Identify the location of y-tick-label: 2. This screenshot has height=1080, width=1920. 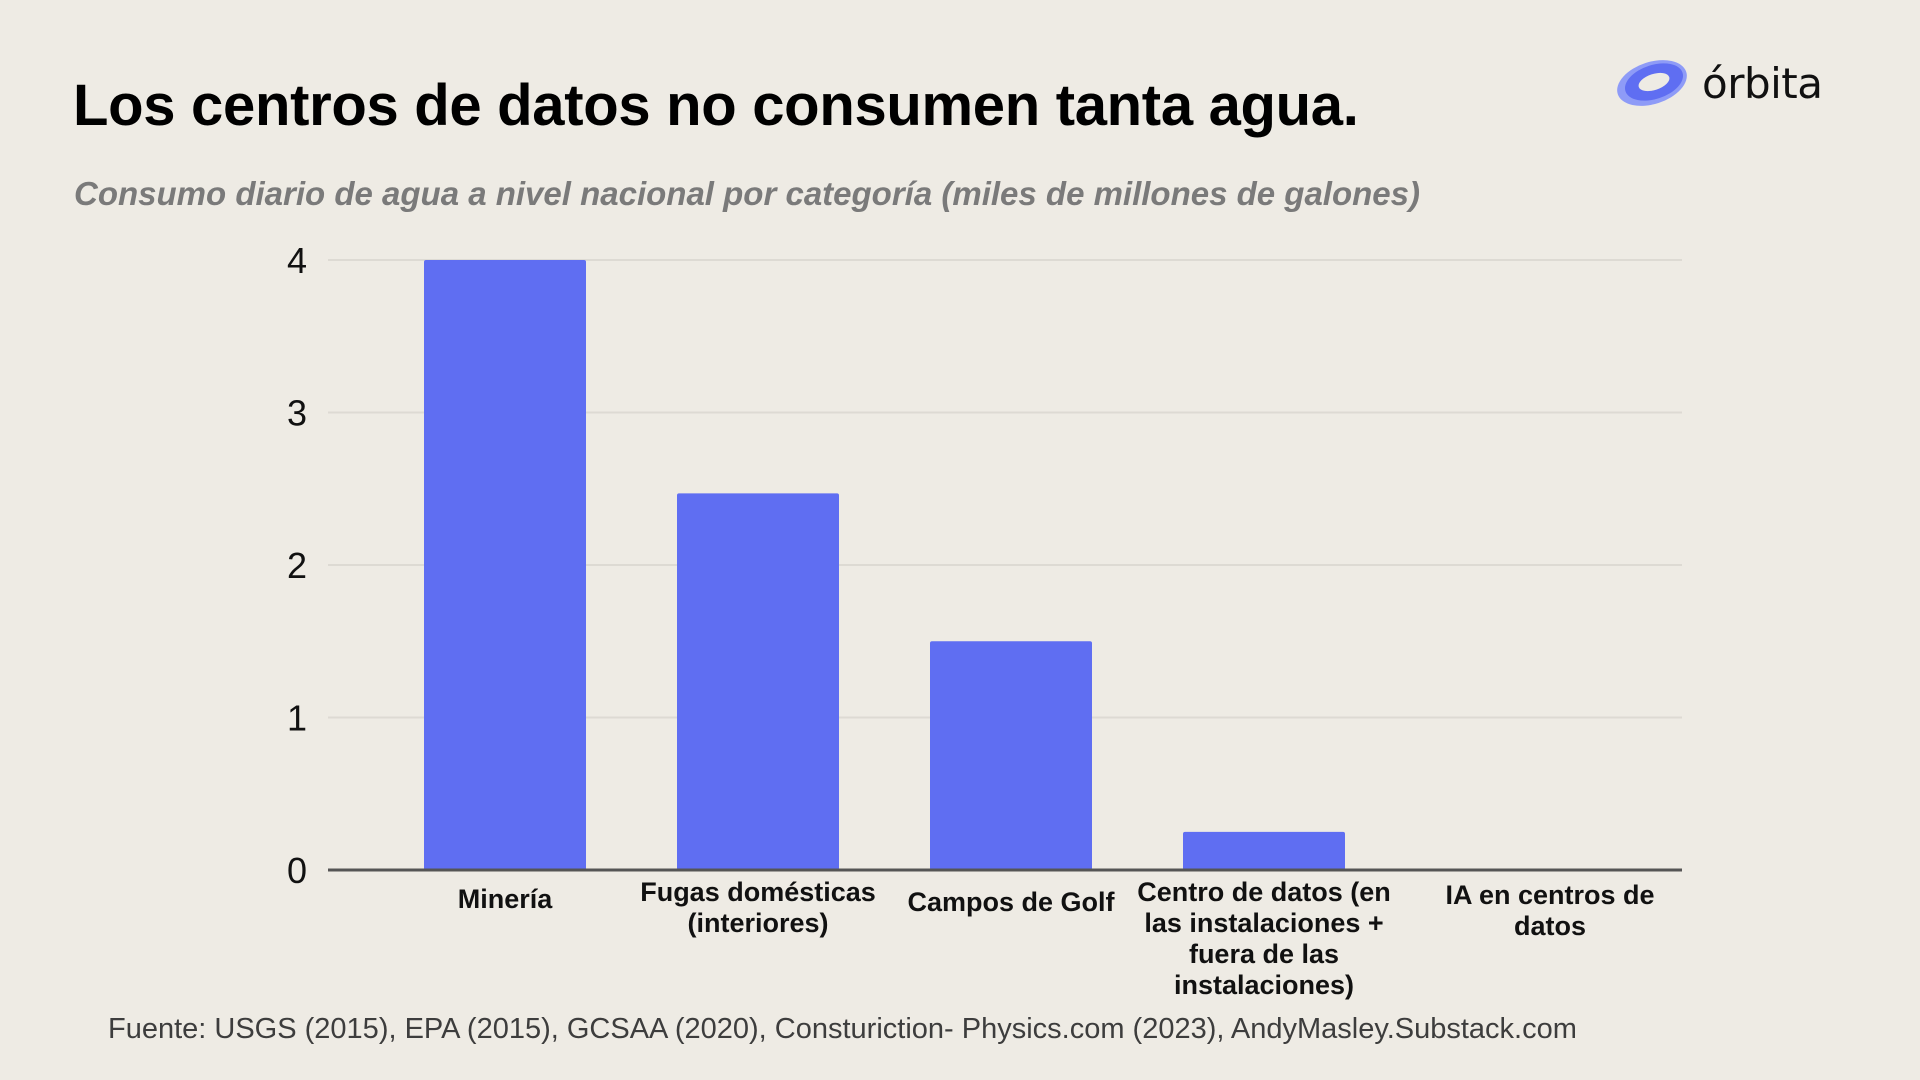
(297, 565).